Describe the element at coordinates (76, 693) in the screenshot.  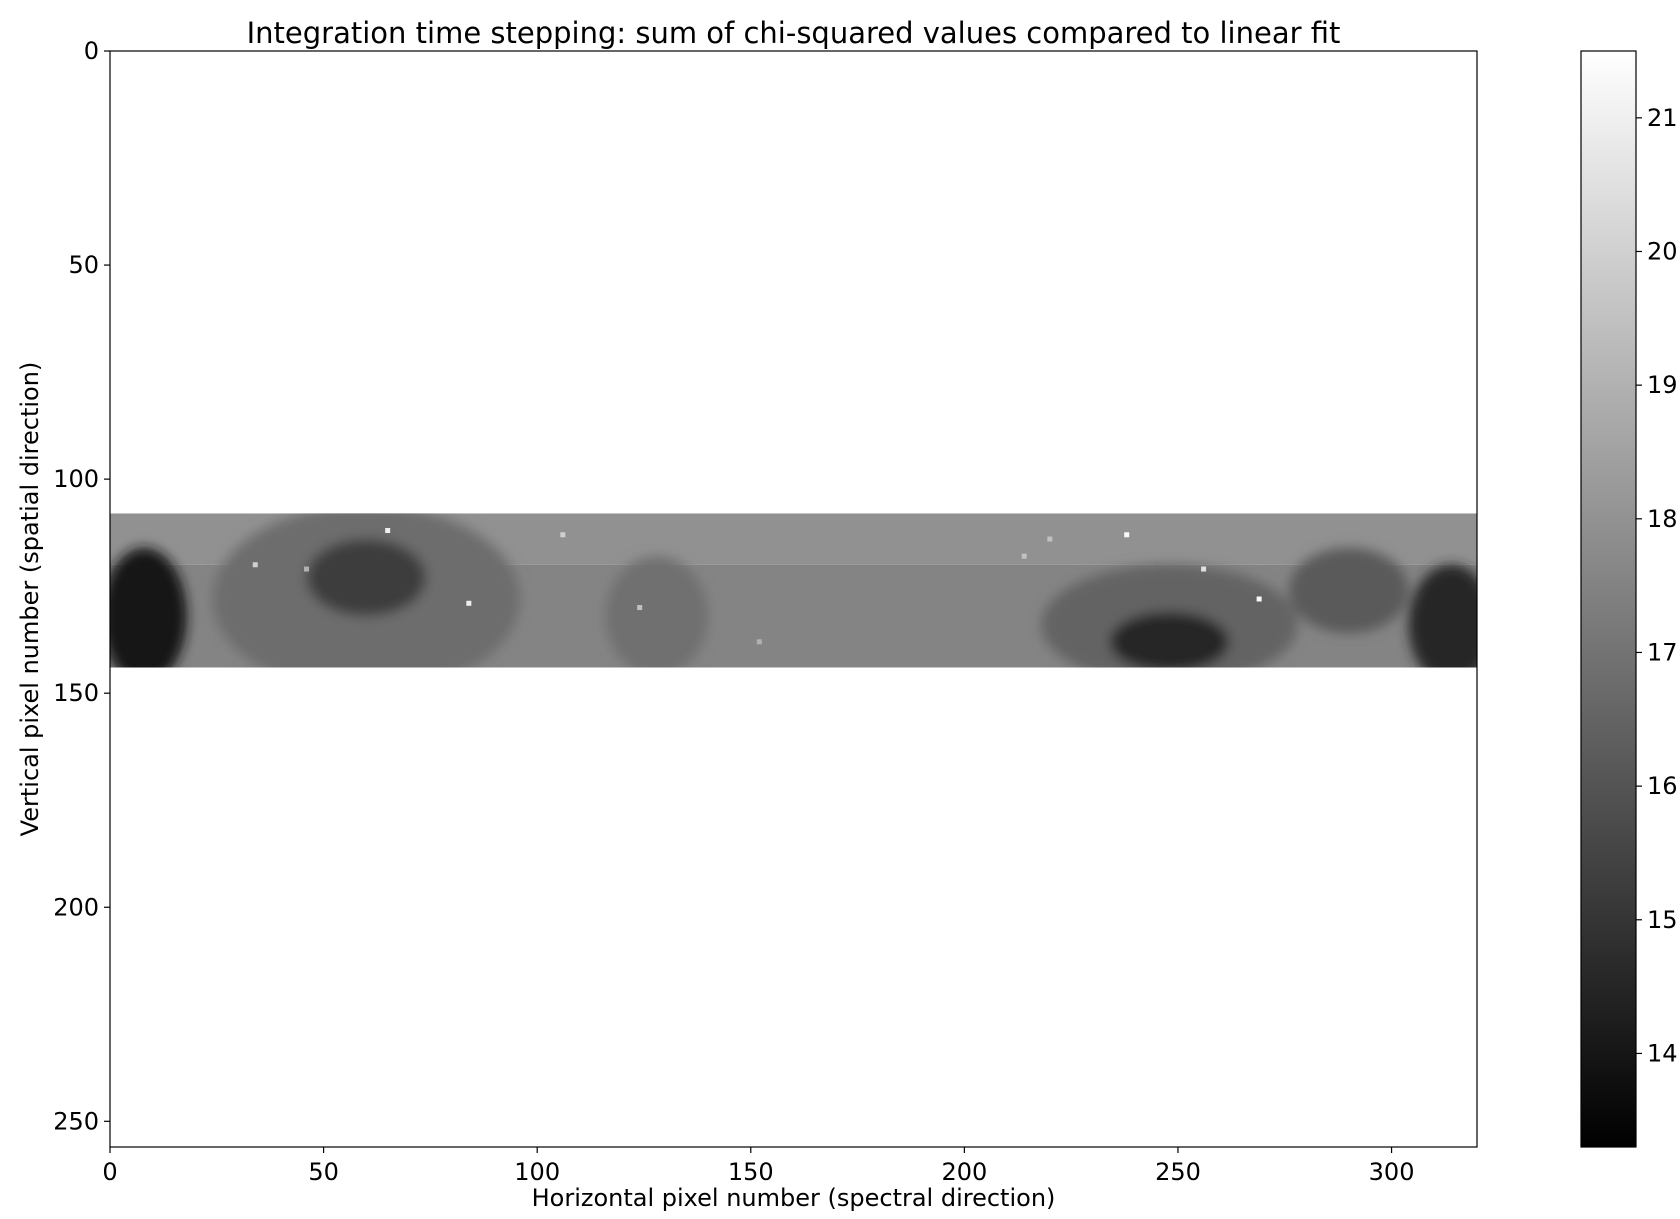
I see `y-tick-label: 150` at that location.